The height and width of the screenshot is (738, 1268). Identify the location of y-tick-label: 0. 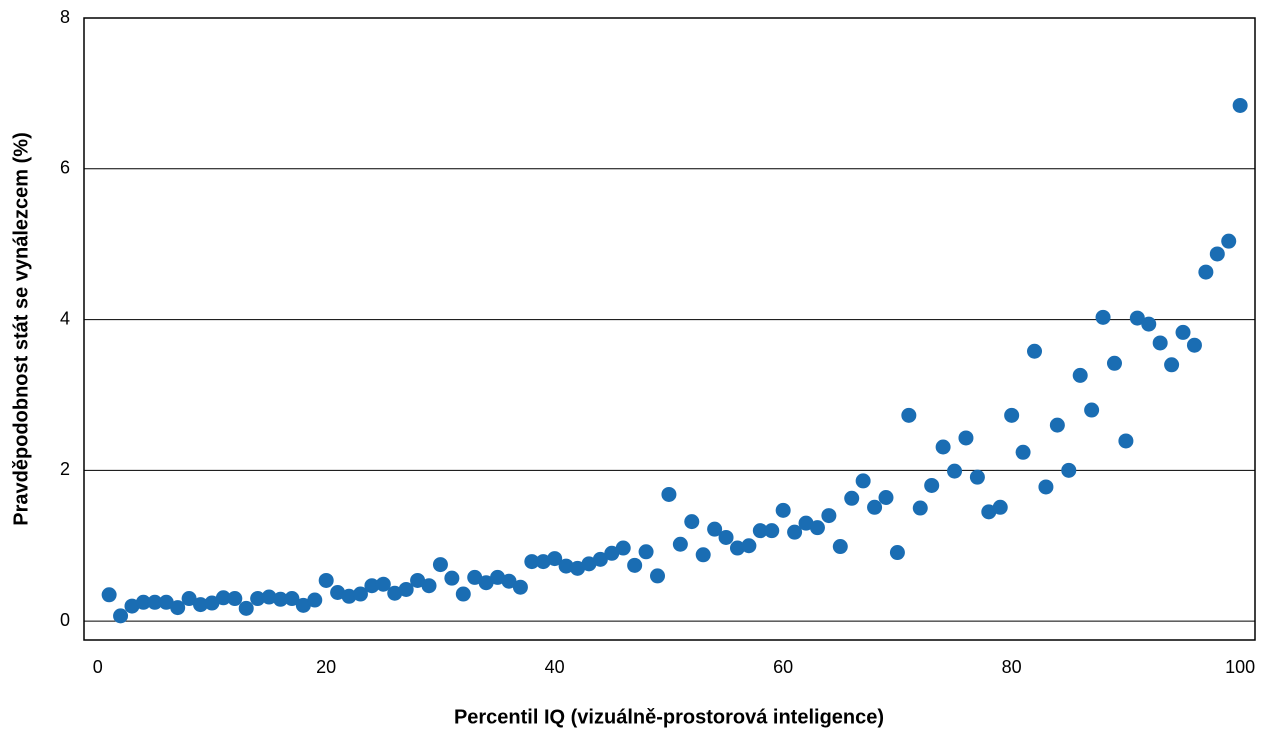
(65, 620).